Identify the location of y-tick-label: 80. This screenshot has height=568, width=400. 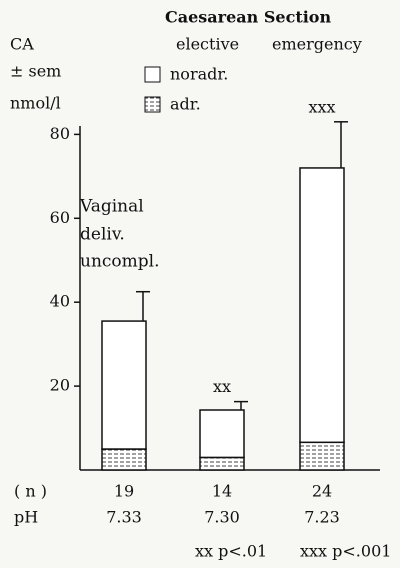
(60, 133).